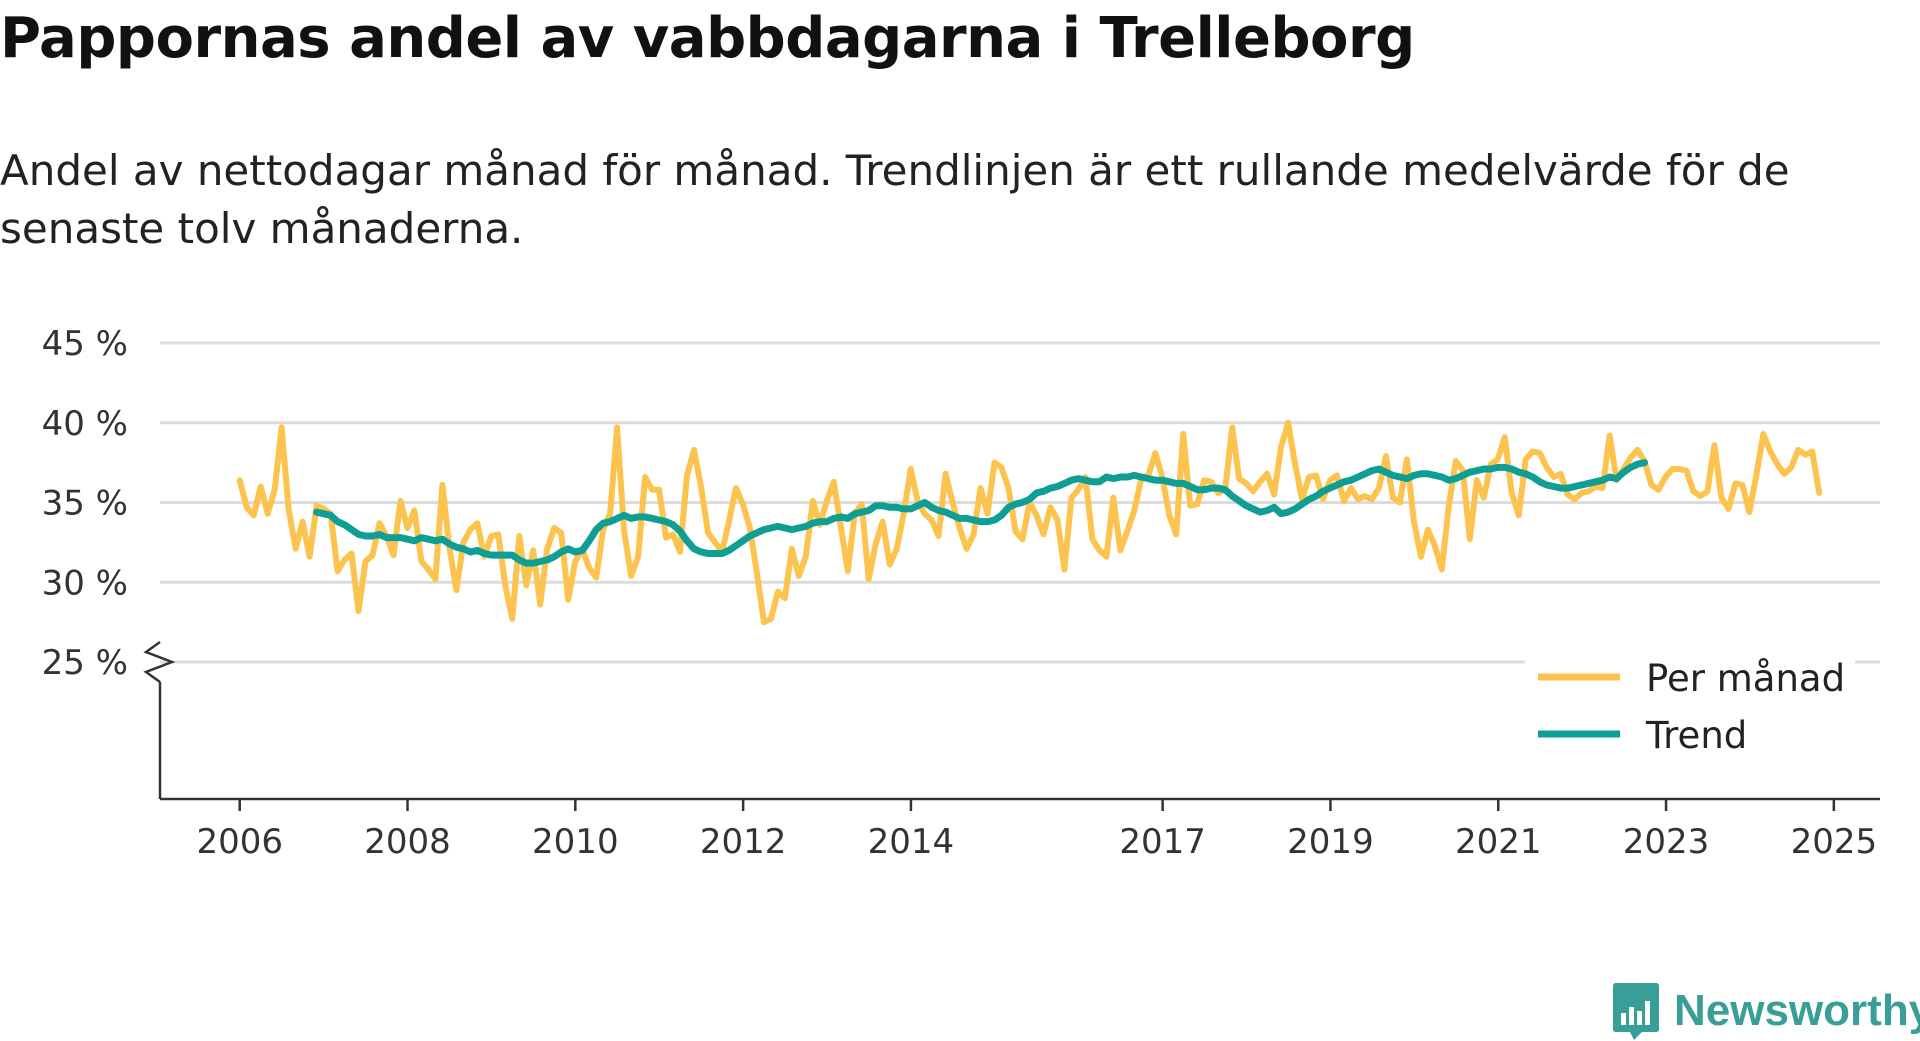  Describe the element at coordinates (980, 513) in the screenshot. I see `series-line-trend` at that location.